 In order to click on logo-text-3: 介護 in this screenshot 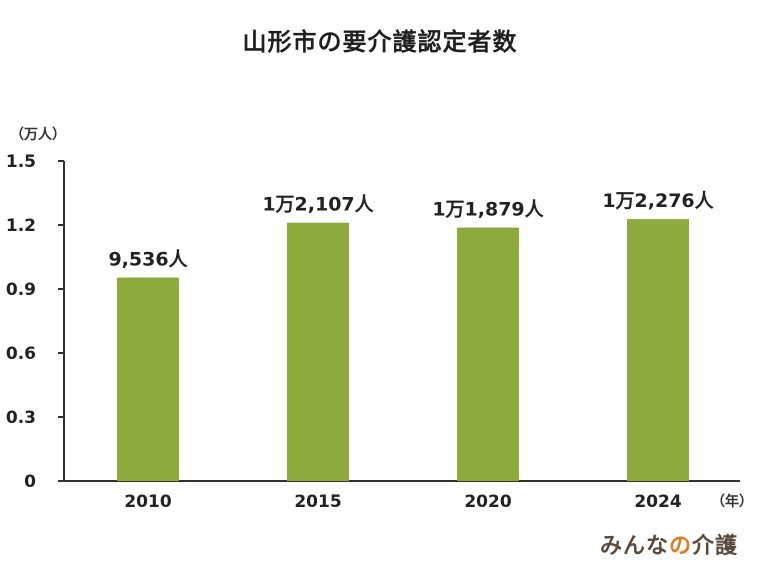, I will do `click(714, 546)`.